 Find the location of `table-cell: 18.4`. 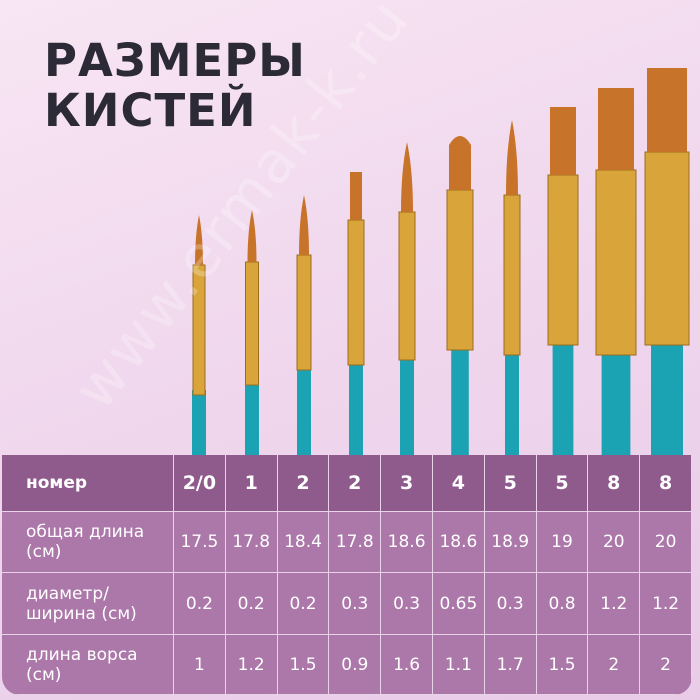

table-cell: 18.4 is located at coordinates (303, 542).